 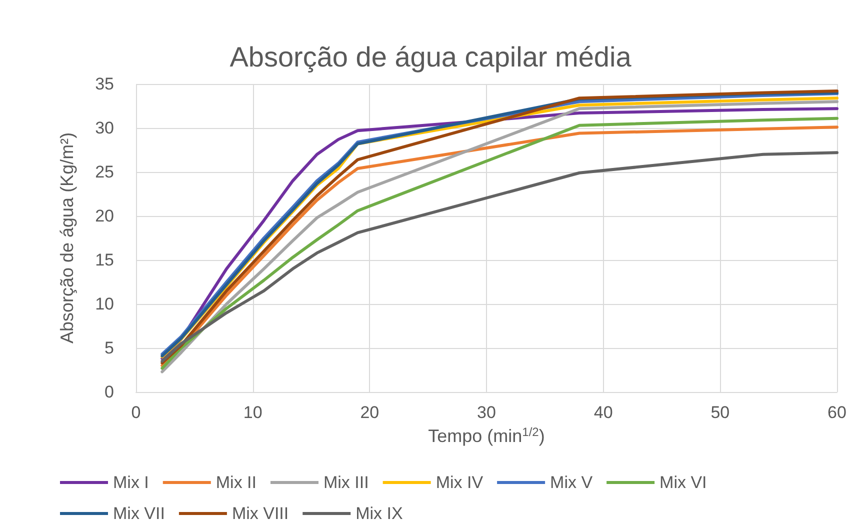 I want to click on legend-label: Mix II, so click(x=236, y=482).